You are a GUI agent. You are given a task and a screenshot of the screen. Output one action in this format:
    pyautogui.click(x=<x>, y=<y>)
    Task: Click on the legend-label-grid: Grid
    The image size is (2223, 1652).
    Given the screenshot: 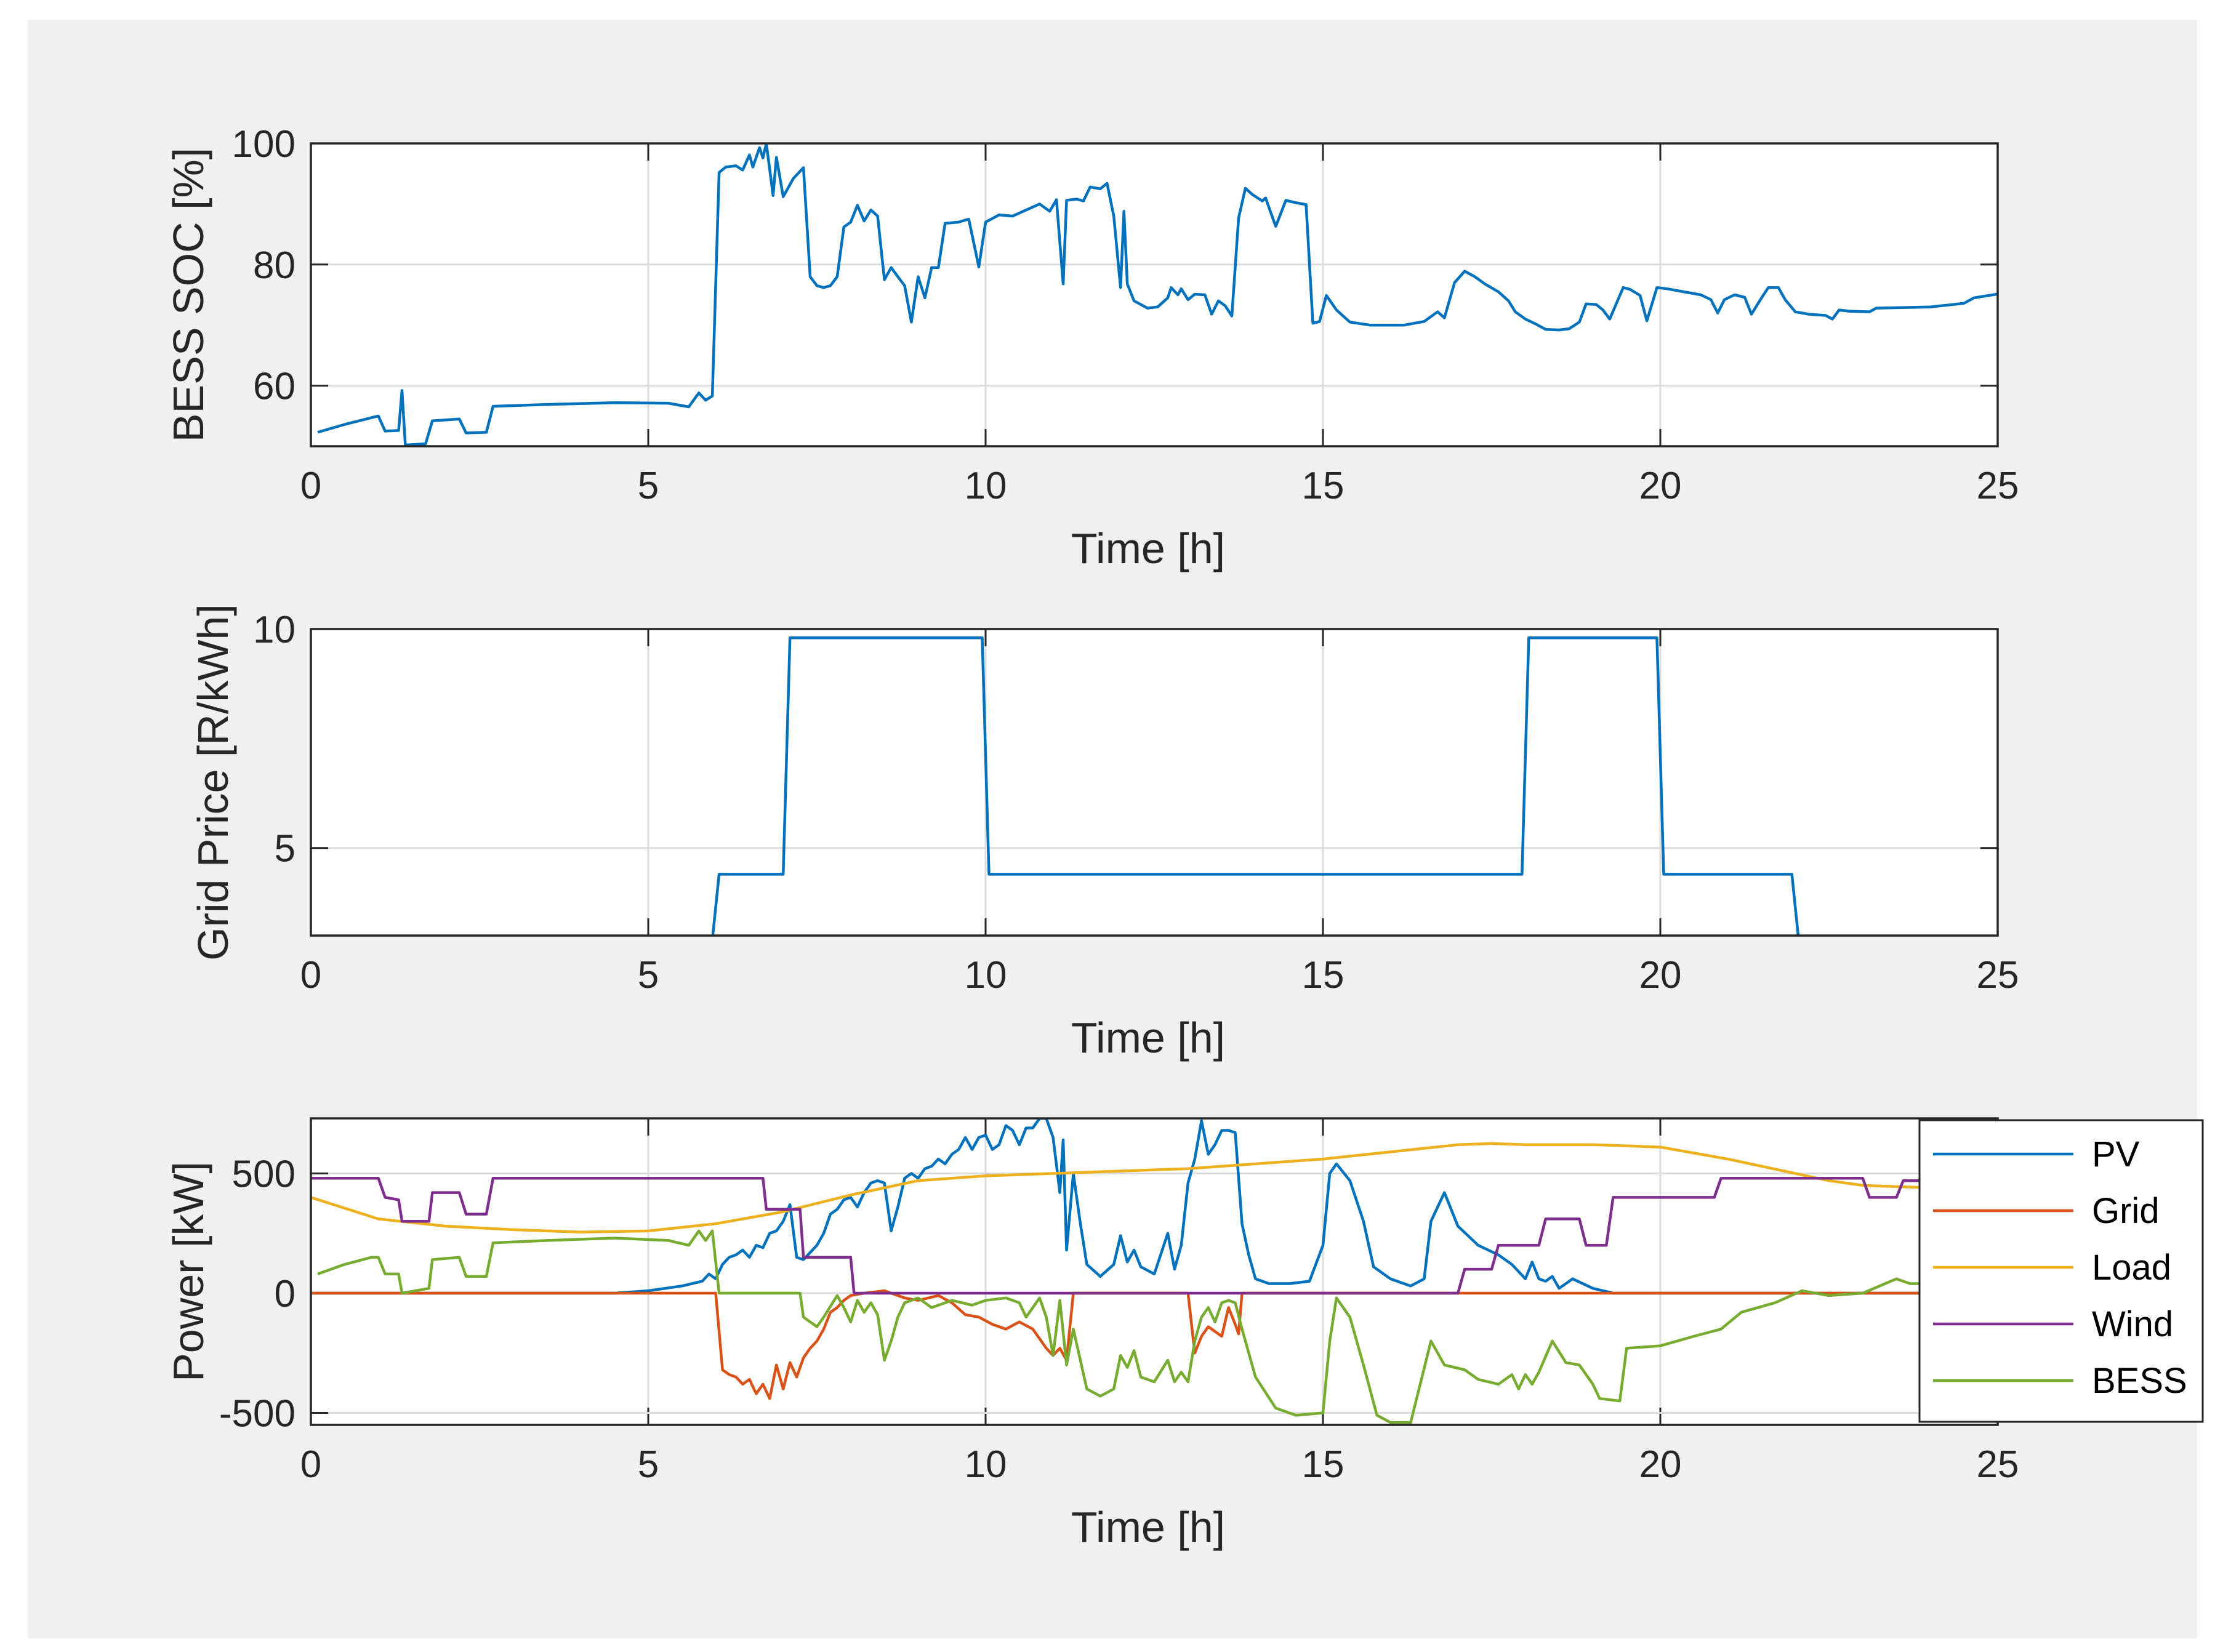 What is the action you would take?
    pyautogui.click(x=2126, y=1211)
    